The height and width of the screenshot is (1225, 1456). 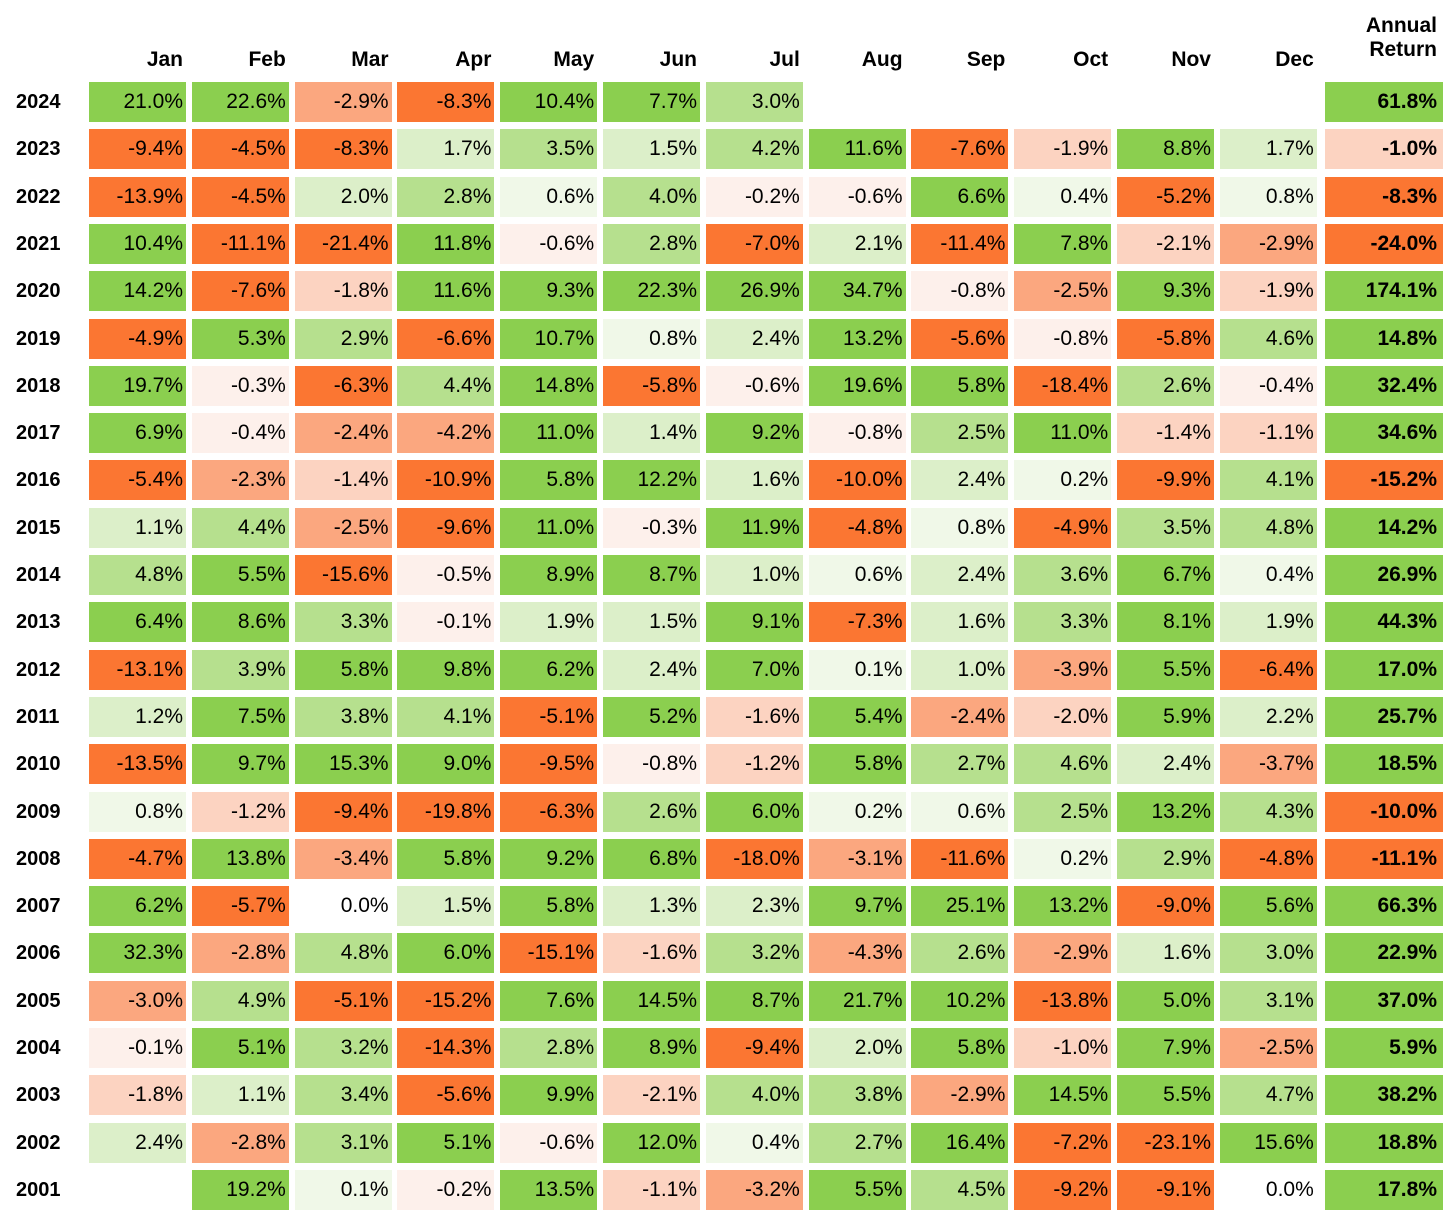 I want to click on heatmap-cell: 22.6%, so click(x=240, y=102).